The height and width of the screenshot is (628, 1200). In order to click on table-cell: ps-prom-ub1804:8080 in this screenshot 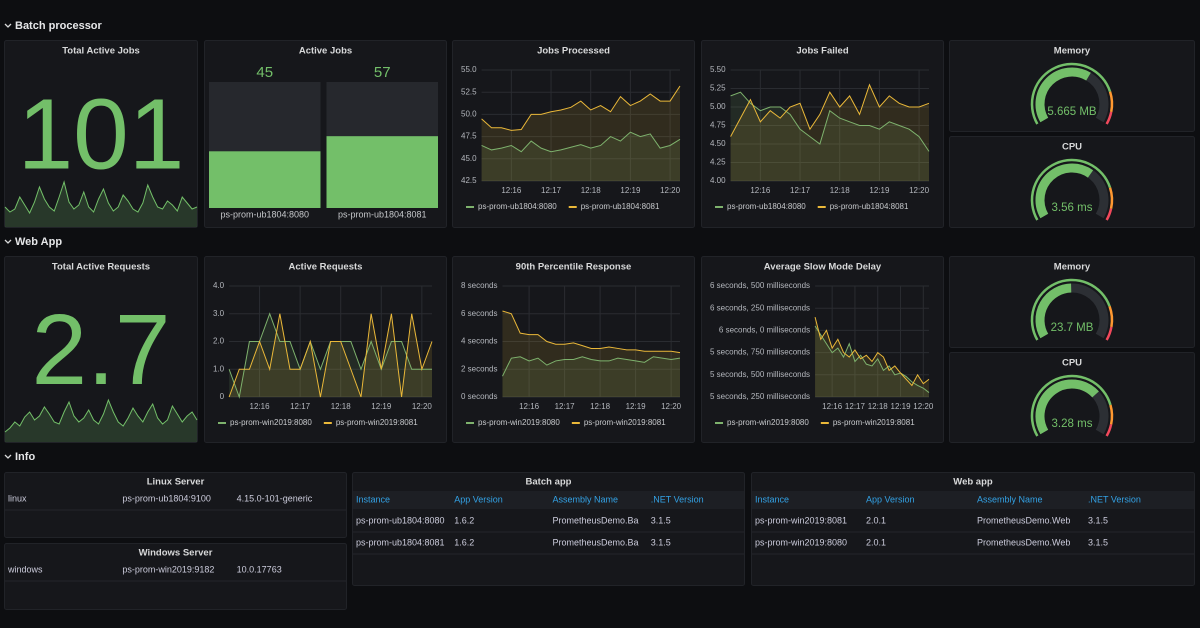, I will do `click(400, 520)`.